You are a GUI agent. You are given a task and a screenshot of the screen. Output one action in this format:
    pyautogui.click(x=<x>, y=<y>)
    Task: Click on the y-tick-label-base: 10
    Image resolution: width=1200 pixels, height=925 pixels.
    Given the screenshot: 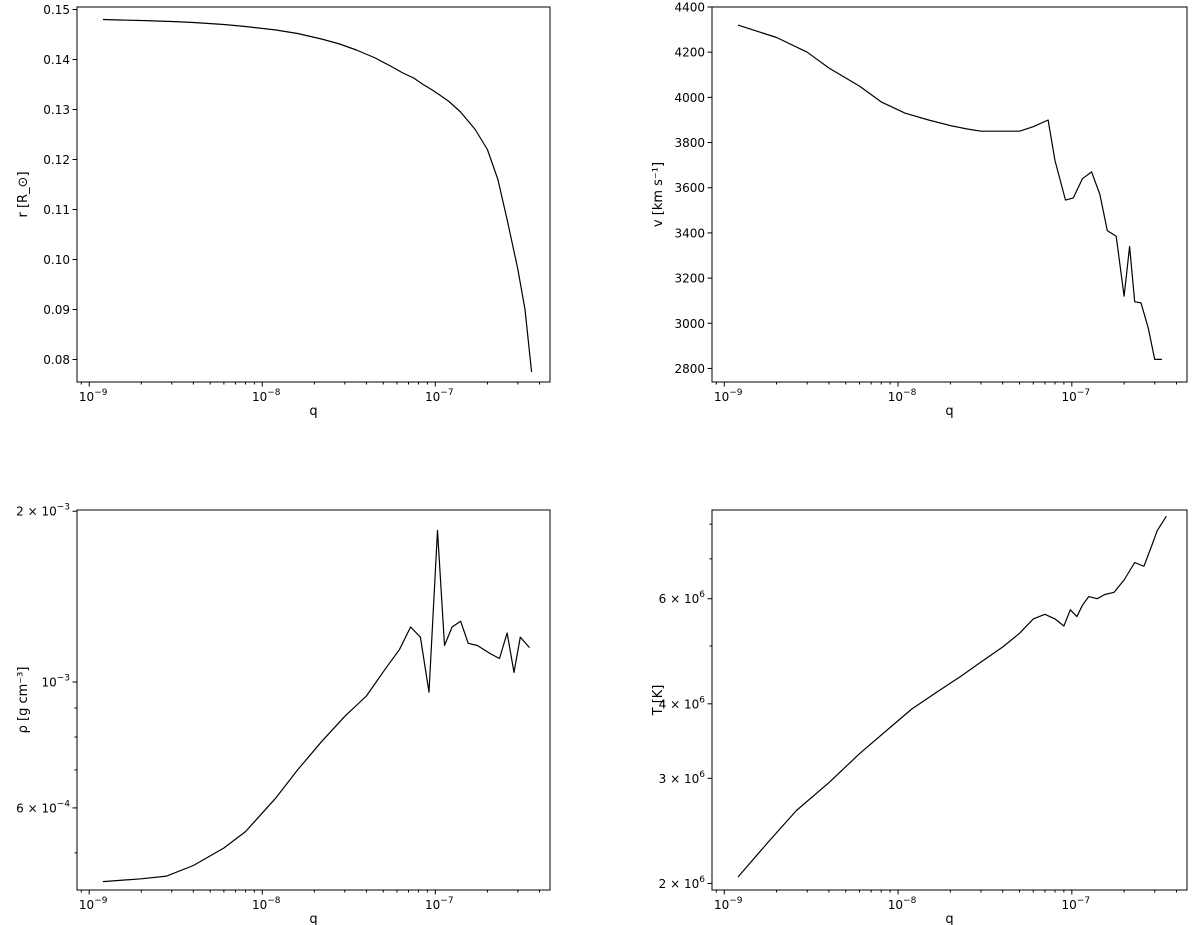 What is the action you would take?
    pyautogui.click(x=48, y=683)
    